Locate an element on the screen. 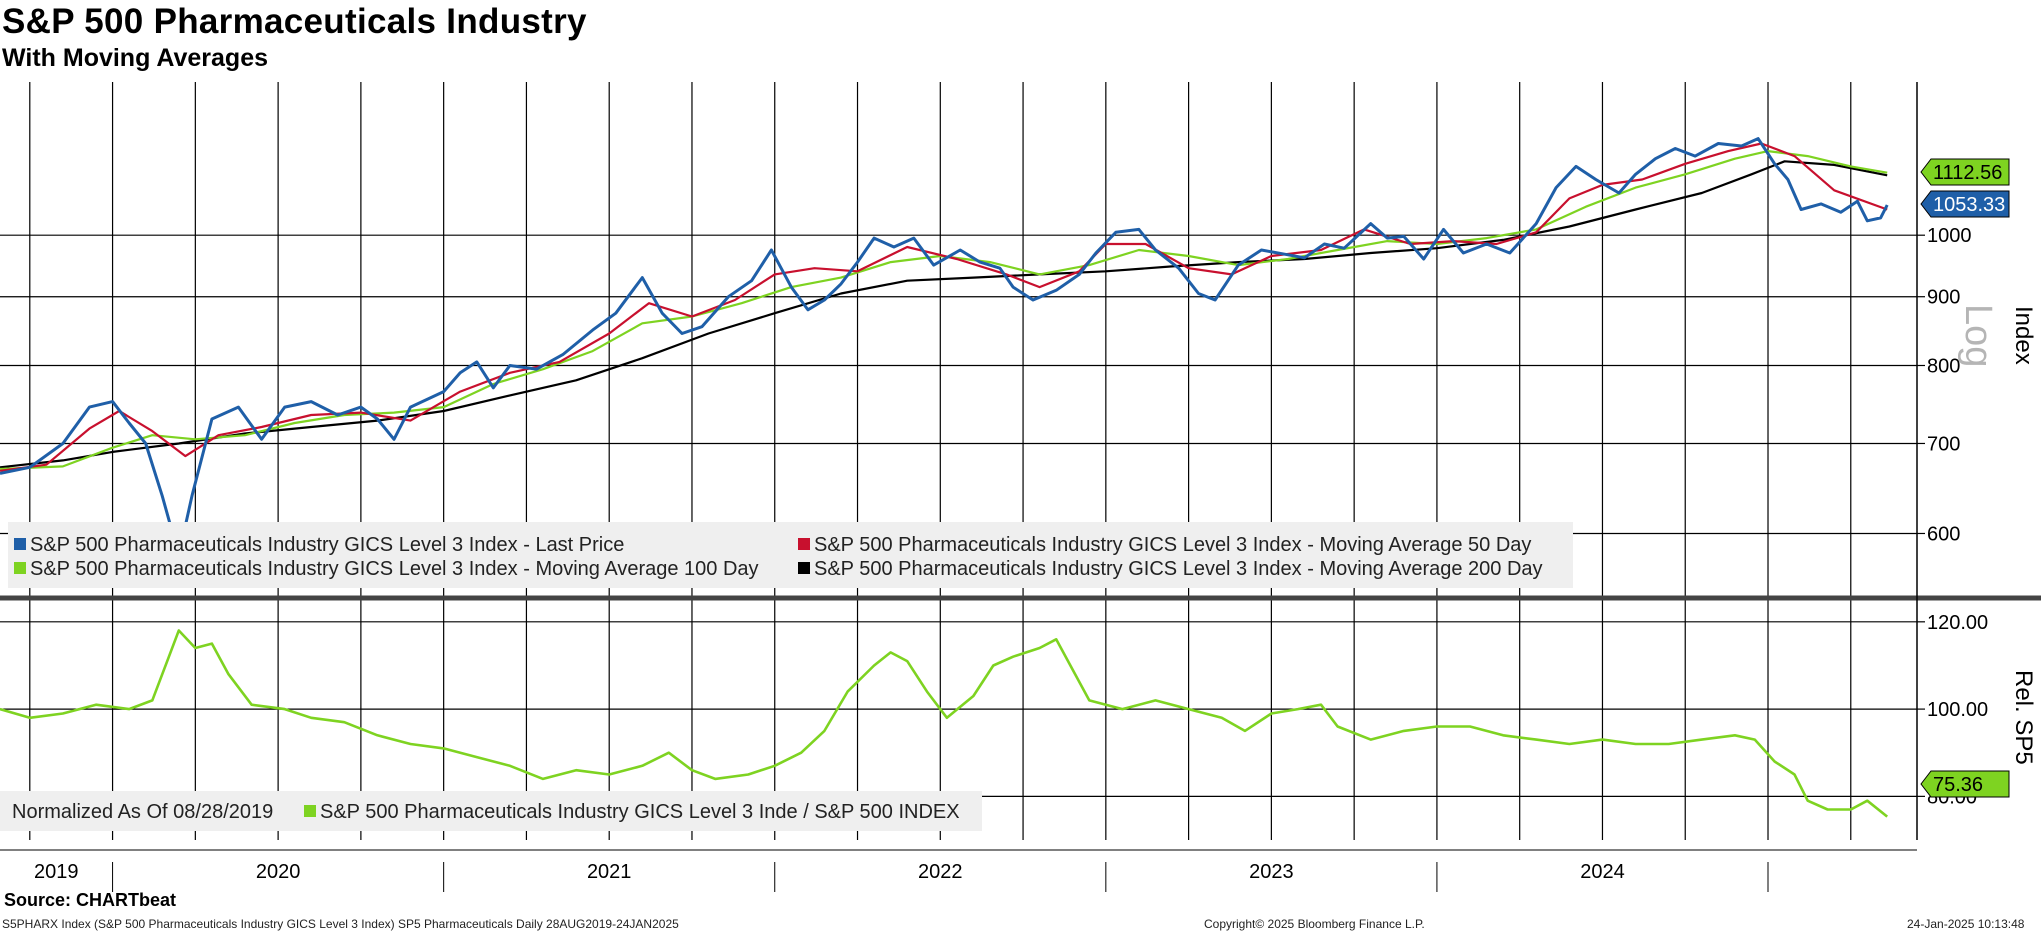  x-year-label: 2019 is located at coordinates (56, 872).